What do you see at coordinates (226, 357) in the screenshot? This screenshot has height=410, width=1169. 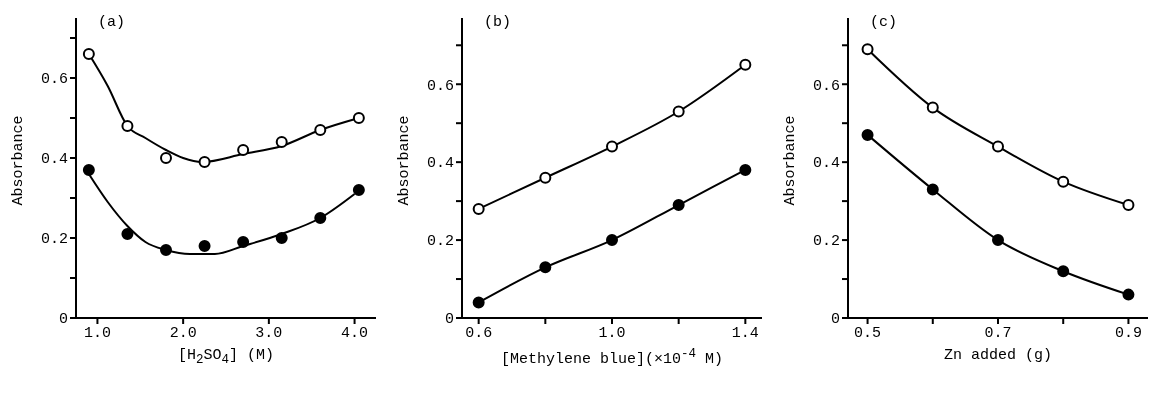 I see `x-axis-title: [H$_{2}$SO$_{4}$] (M)` at bounding box center [226, 357].